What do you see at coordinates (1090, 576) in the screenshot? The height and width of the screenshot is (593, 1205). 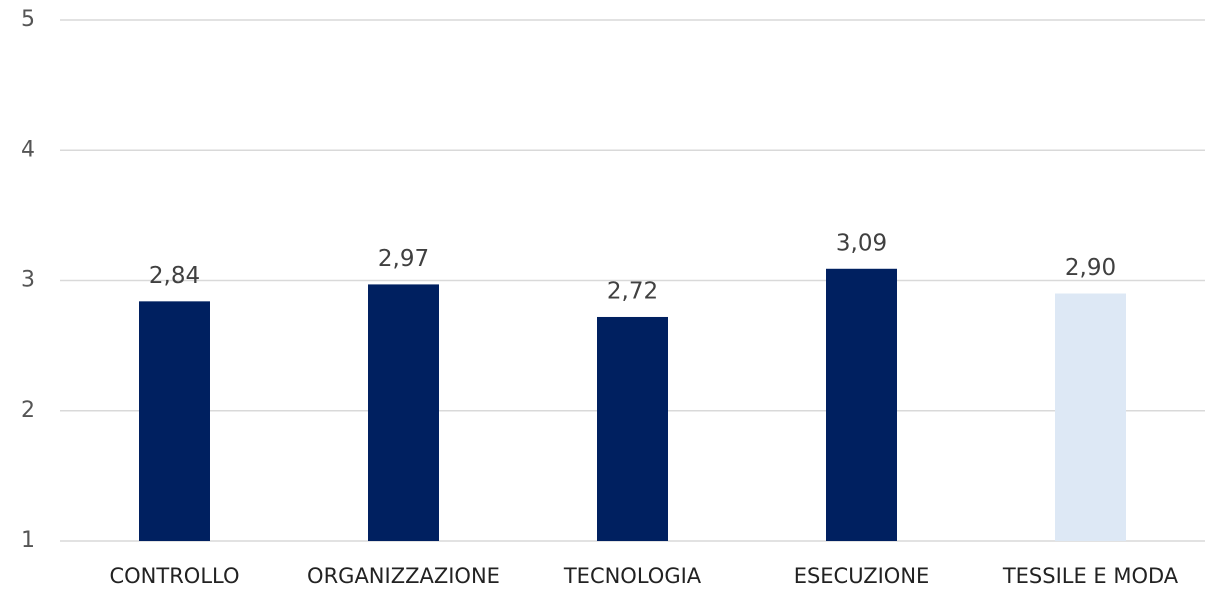 I see `x-tick-label: TESSILE E MODA` at bounding box center [1090, 576].